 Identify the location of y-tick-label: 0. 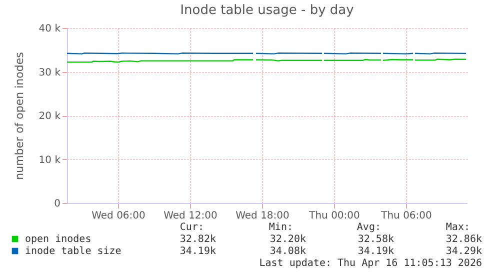
(57, 204).